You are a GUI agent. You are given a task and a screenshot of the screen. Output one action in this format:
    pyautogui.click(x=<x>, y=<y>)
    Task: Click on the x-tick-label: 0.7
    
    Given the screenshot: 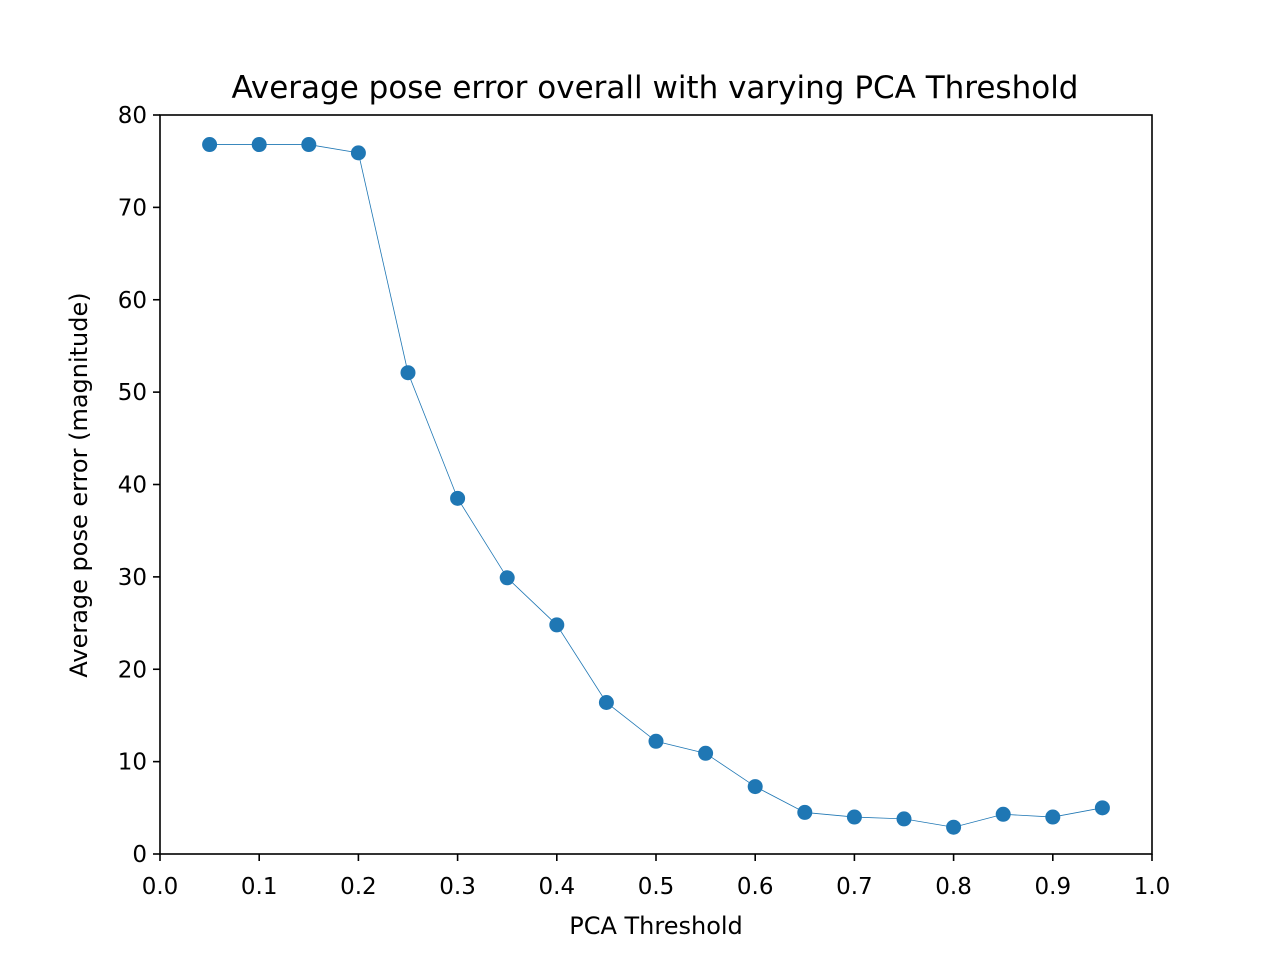 What is the action you would take?
    pyautogui.click(x=854, y=887)
    